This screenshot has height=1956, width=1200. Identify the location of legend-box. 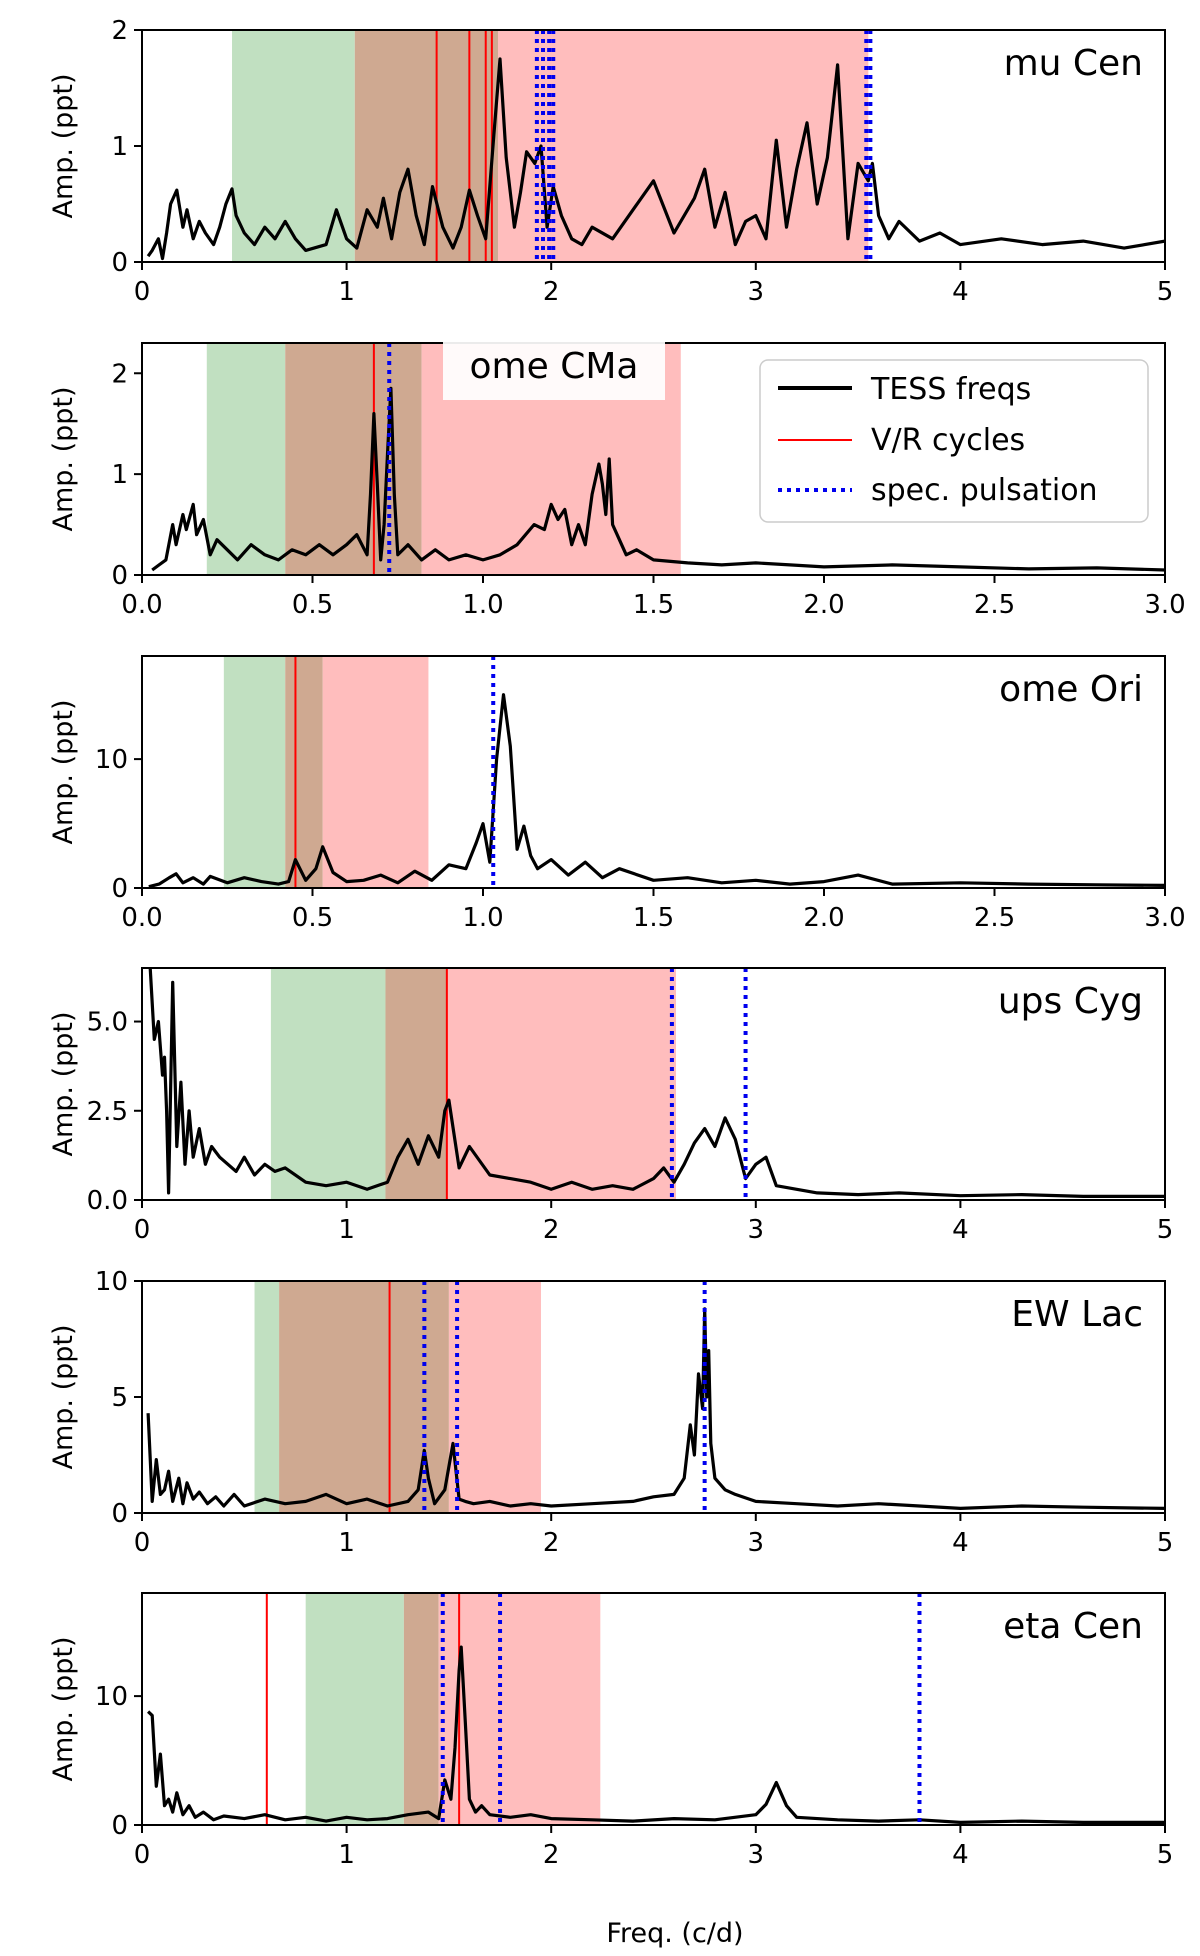
(954, 441).